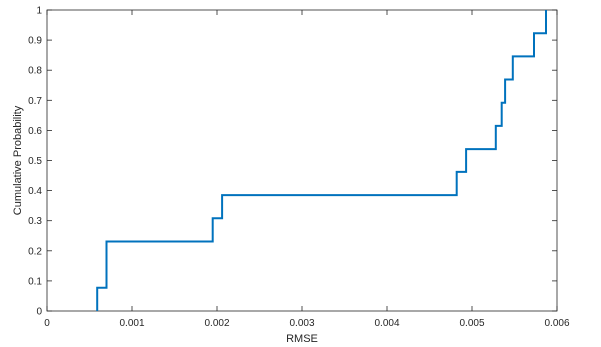 Image resolution: width=601 pixels, height=347 pixels. Describe the element at coordinates (39, 11) in the screenshot. I see `y-tick-label: 1` at that location.